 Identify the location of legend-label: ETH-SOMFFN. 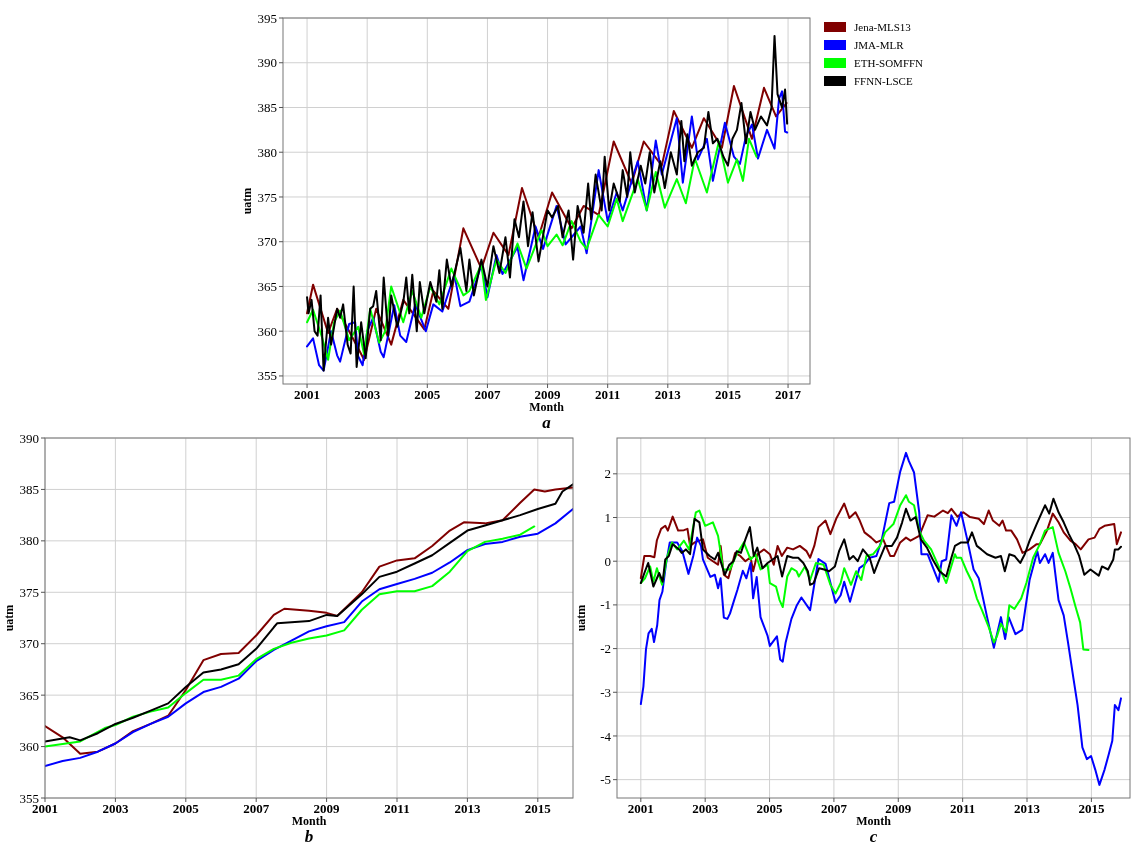
(889, 63).